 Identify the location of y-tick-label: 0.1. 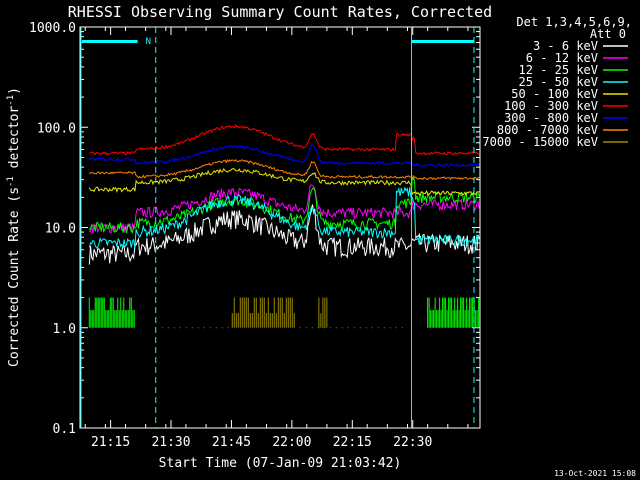
(64, 429).